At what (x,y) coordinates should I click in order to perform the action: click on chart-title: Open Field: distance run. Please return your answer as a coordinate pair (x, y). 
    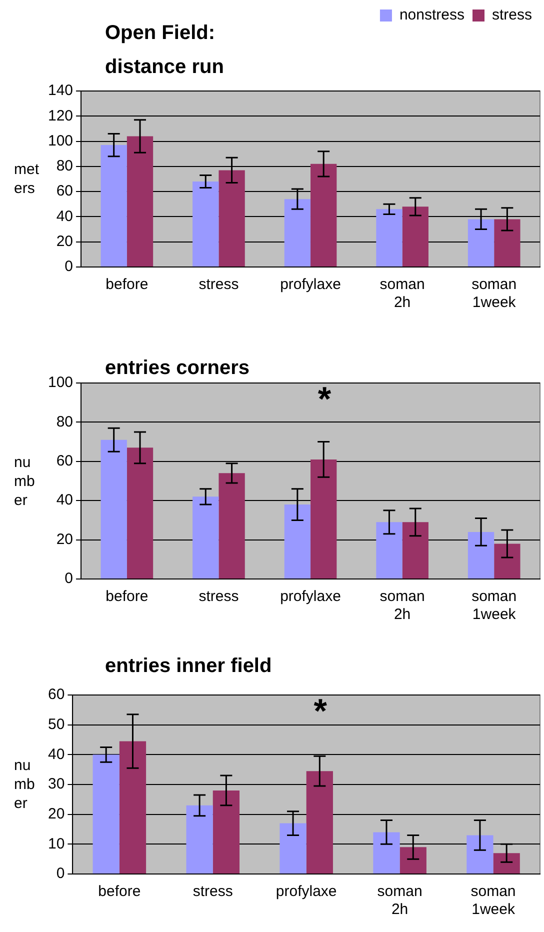
    Looking at the image, I should click on (165, 50).